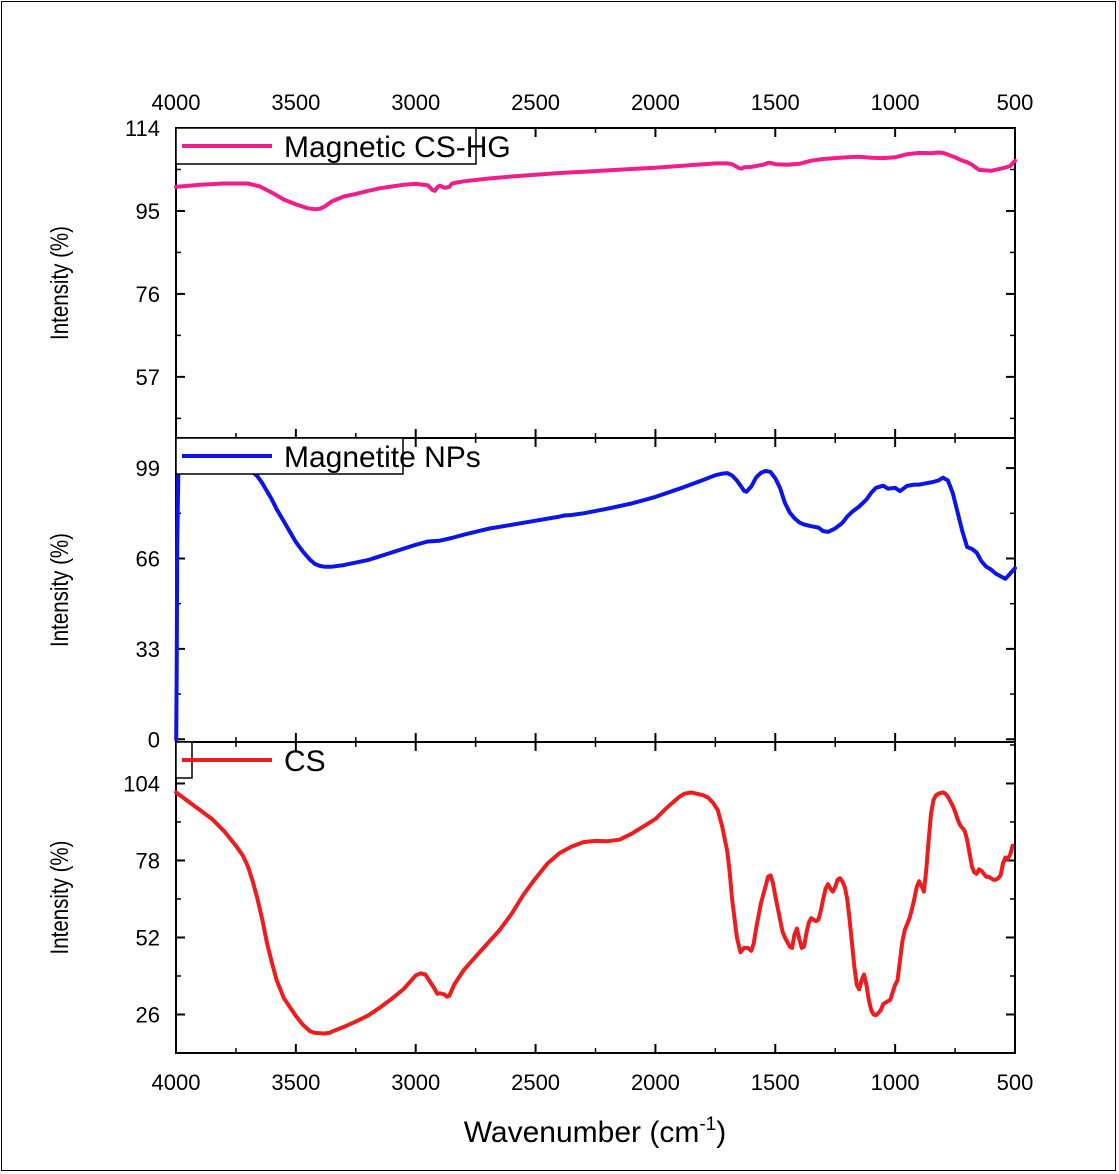 This screenshot has height=1174, width=1119. What do you see at coordinates (397, 147) in the screenshot?
I see `legend-label: Magnetic CS-HG` at bounding box center [397, 147].